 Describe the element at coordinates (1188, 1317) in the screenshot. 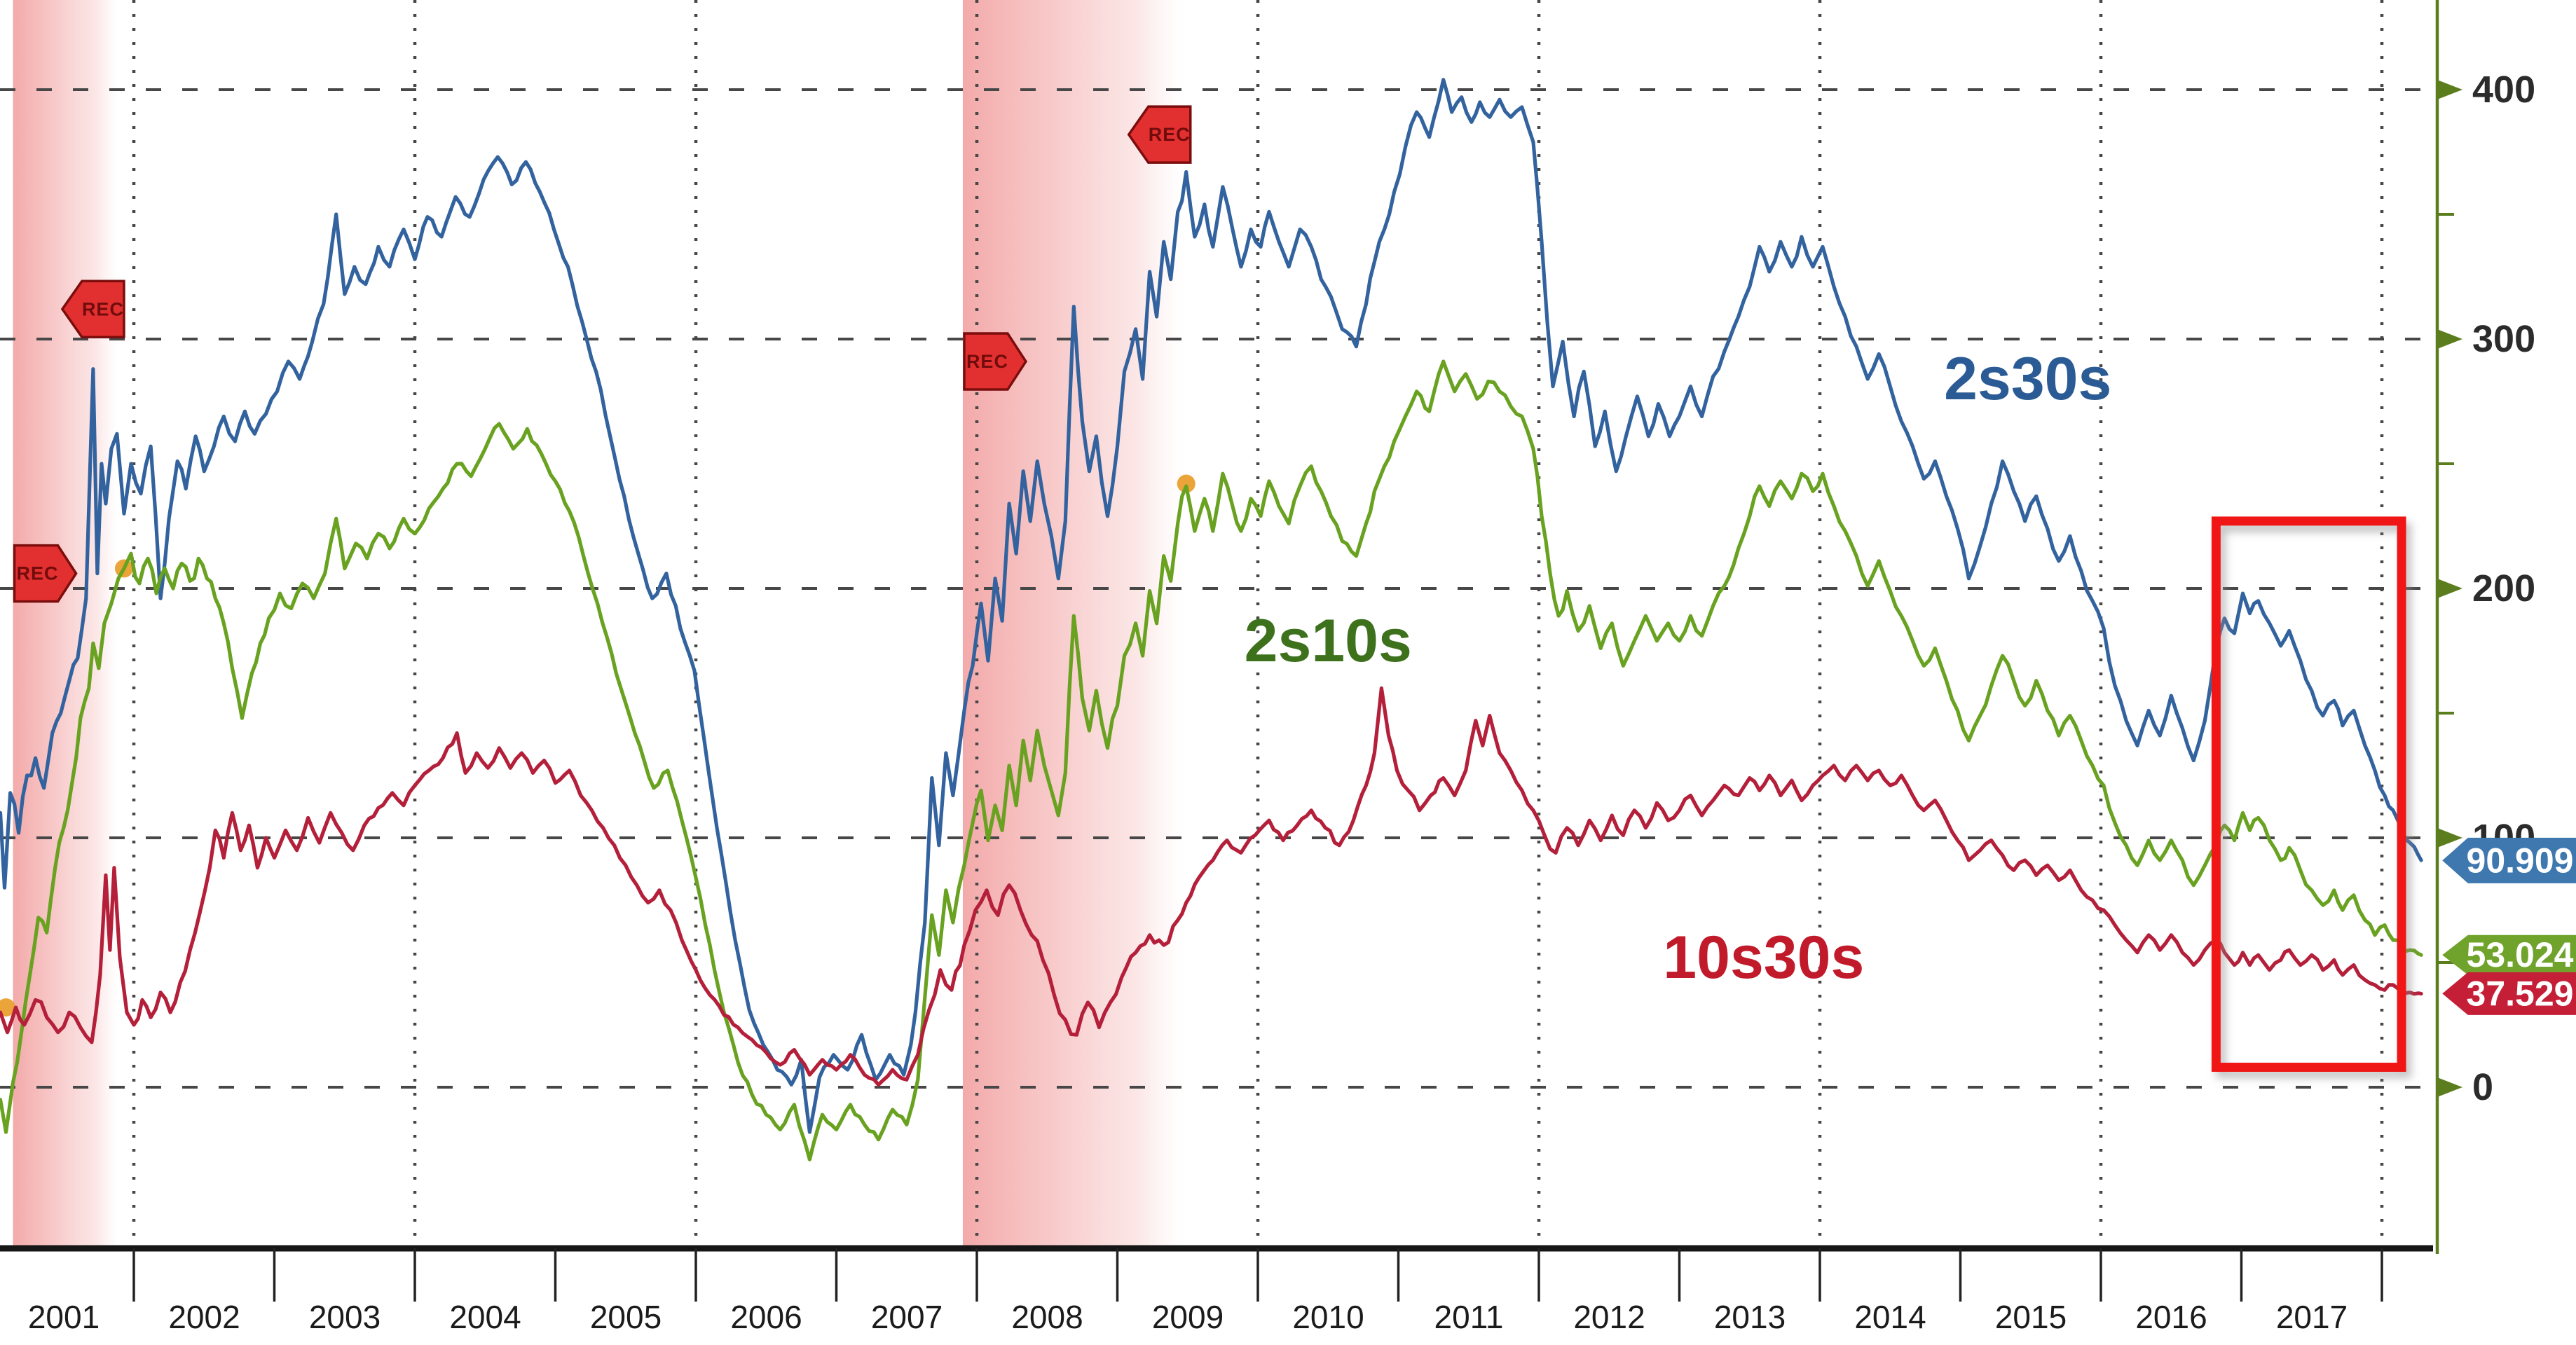

I see `x-axis-year-label: 2009` at that location.